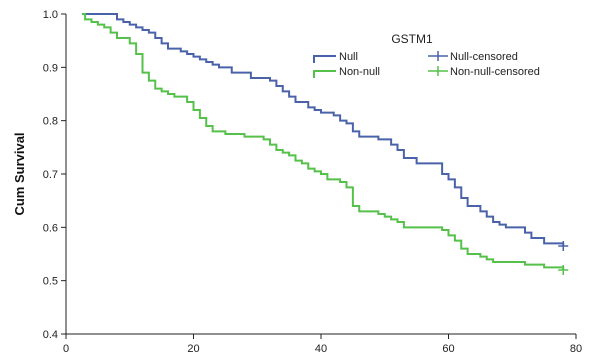 This screenshot has height=356, width=595. Describe the element at coordinates (66, 349) in the screenshot. I see `x-tick-label: 0` at that location.